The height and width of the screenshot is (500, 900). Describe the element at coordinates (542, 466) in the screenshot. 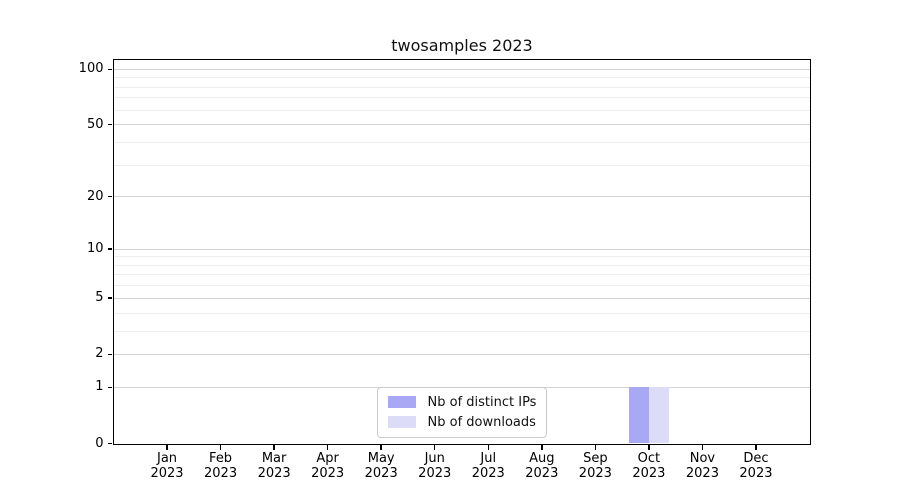

I see `x-tick-label: Aug 2023` at that location.